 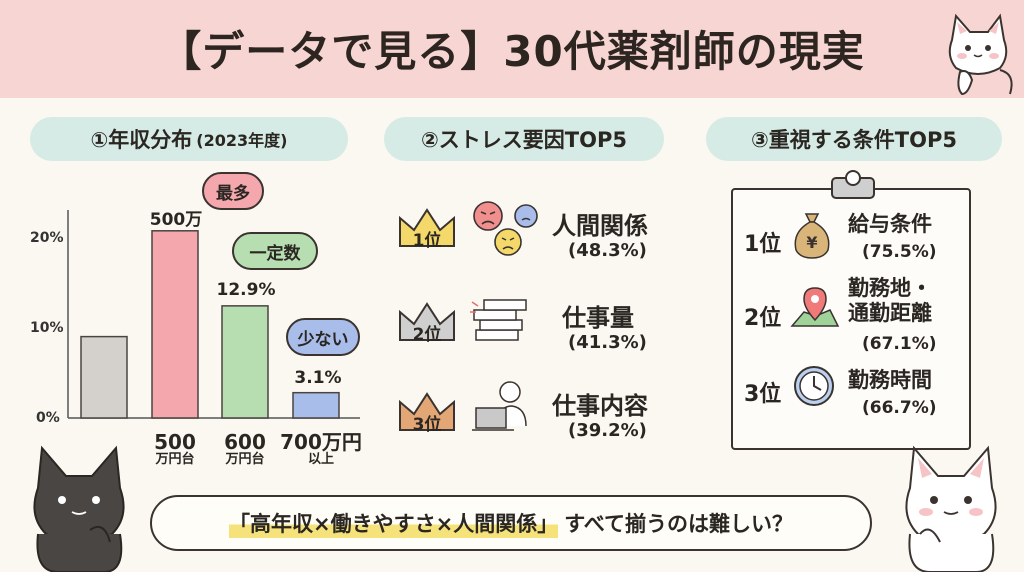 I want to click on y-tick-label: 20%, so click(x=47, y=238).